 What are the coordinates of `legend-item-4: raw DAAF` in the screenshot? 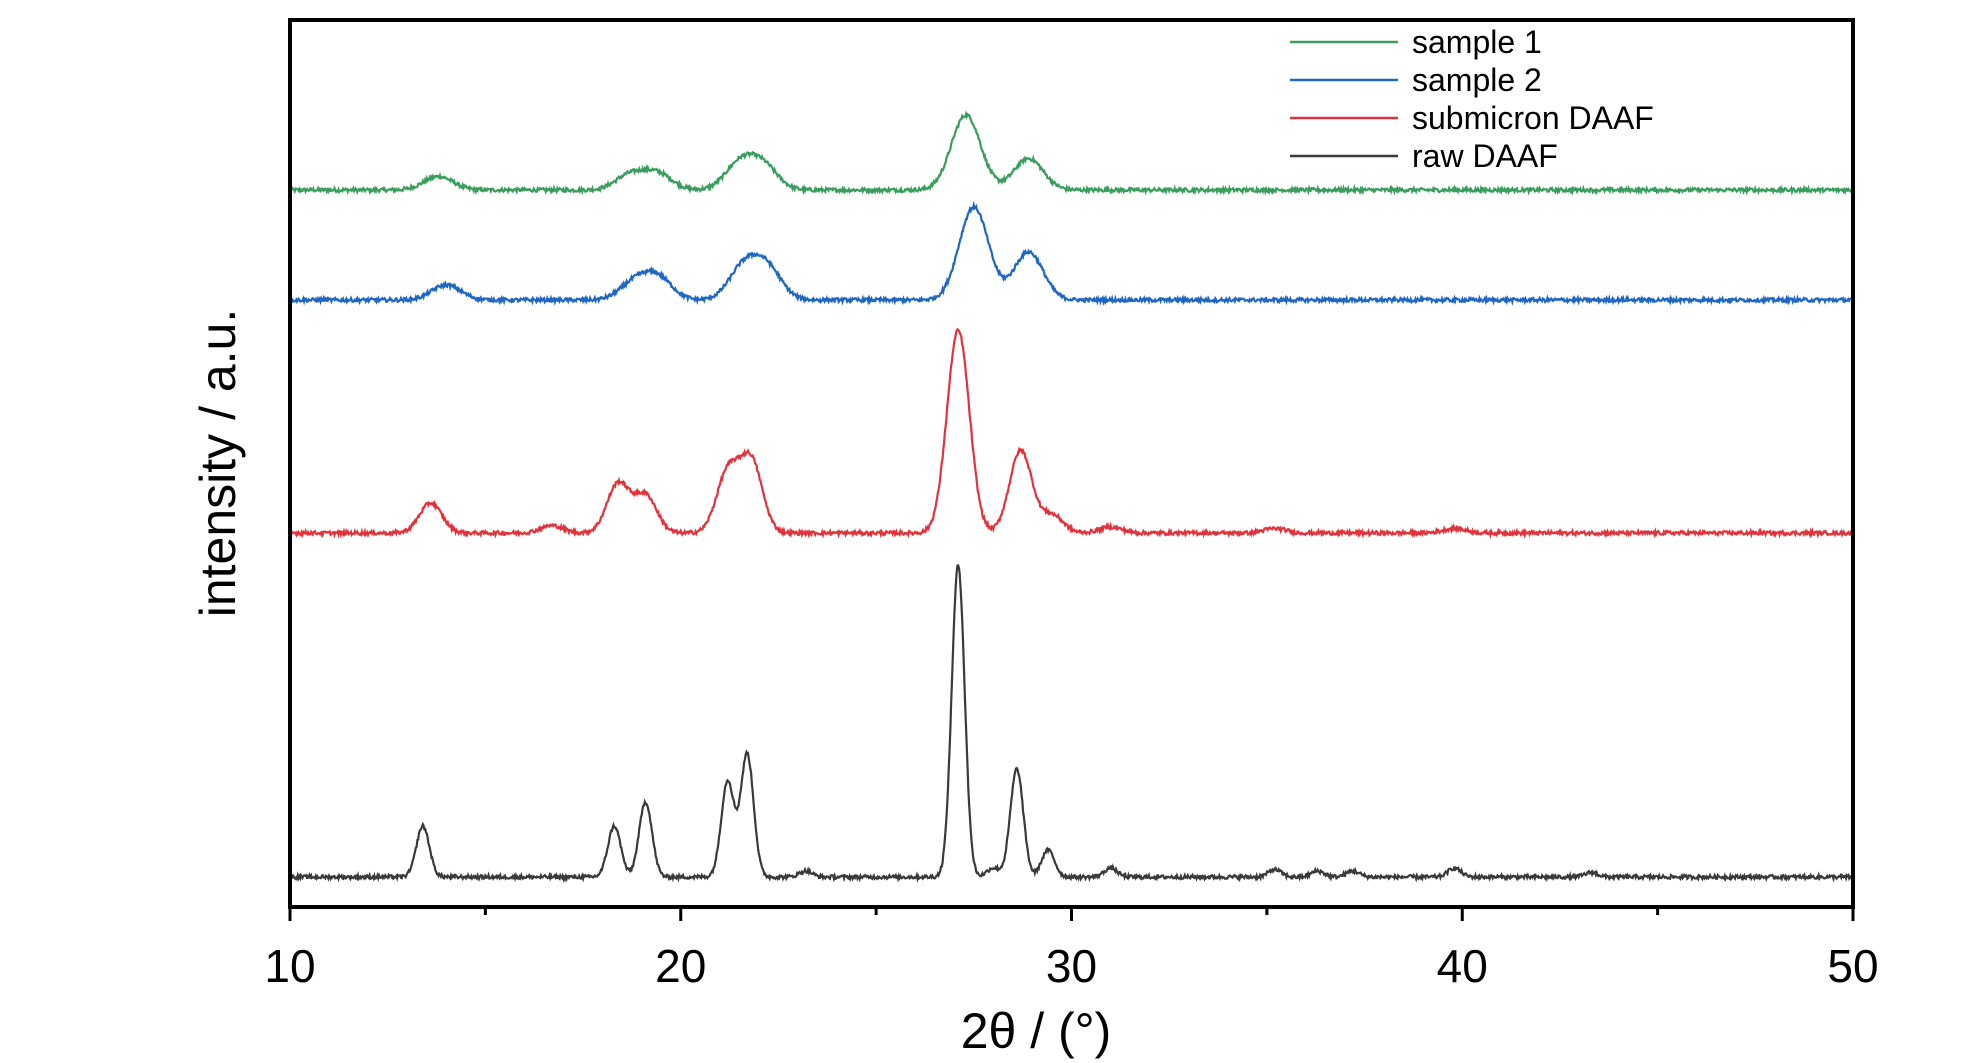 It's located at (1424, 156).